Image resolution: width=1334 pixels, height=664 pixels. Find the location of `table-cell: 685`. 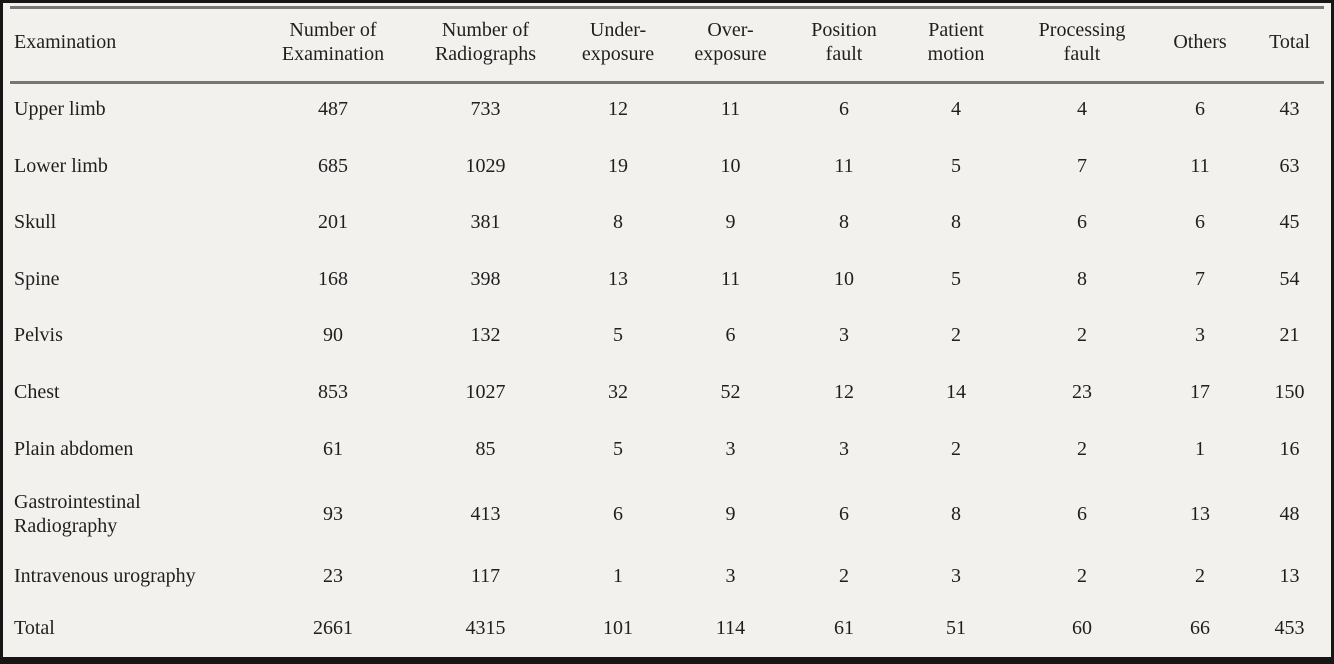

table-cell: 685 is located at coordinates (333, 165).